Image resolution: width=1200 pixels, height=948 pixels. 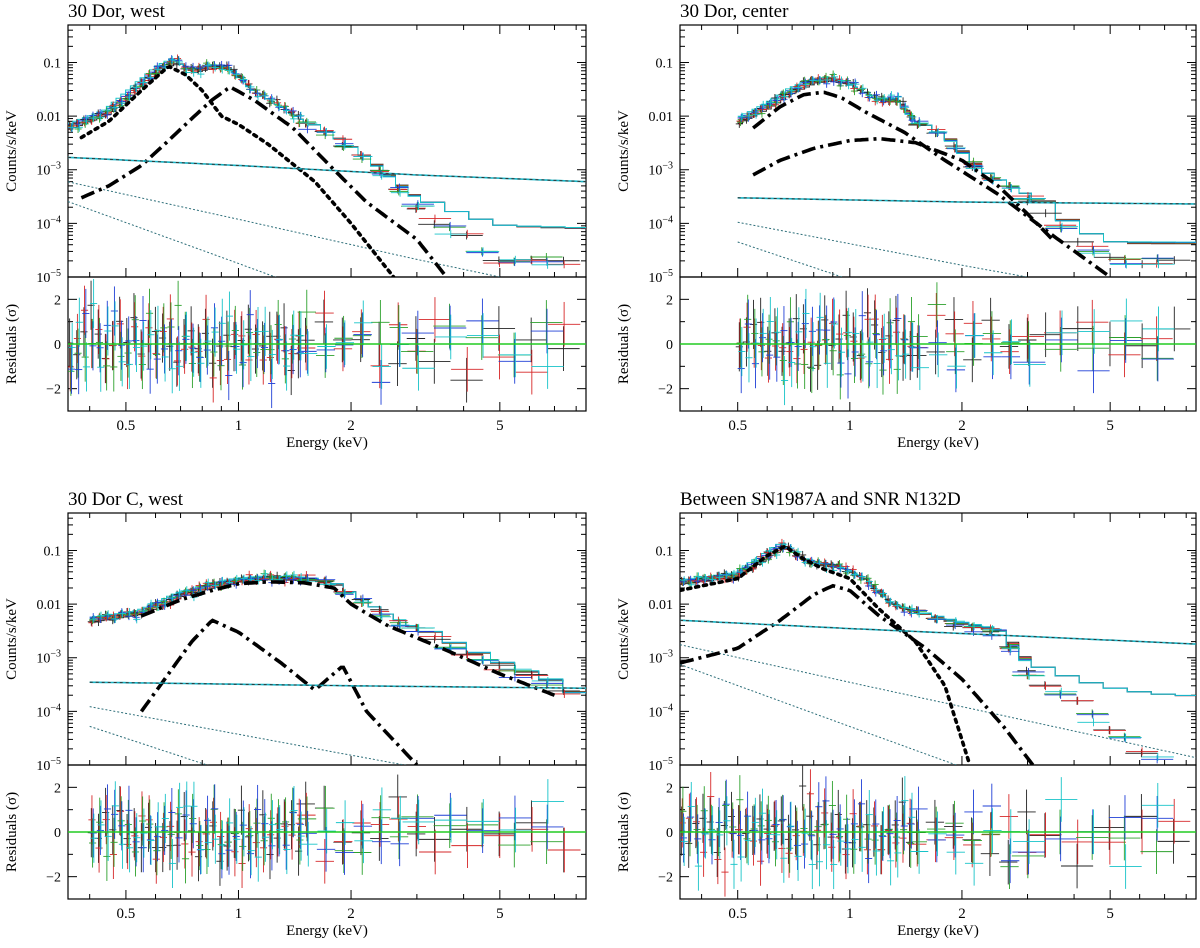 I want to click on panel-title: 30 Dor, center, so click(x=734, y=11).